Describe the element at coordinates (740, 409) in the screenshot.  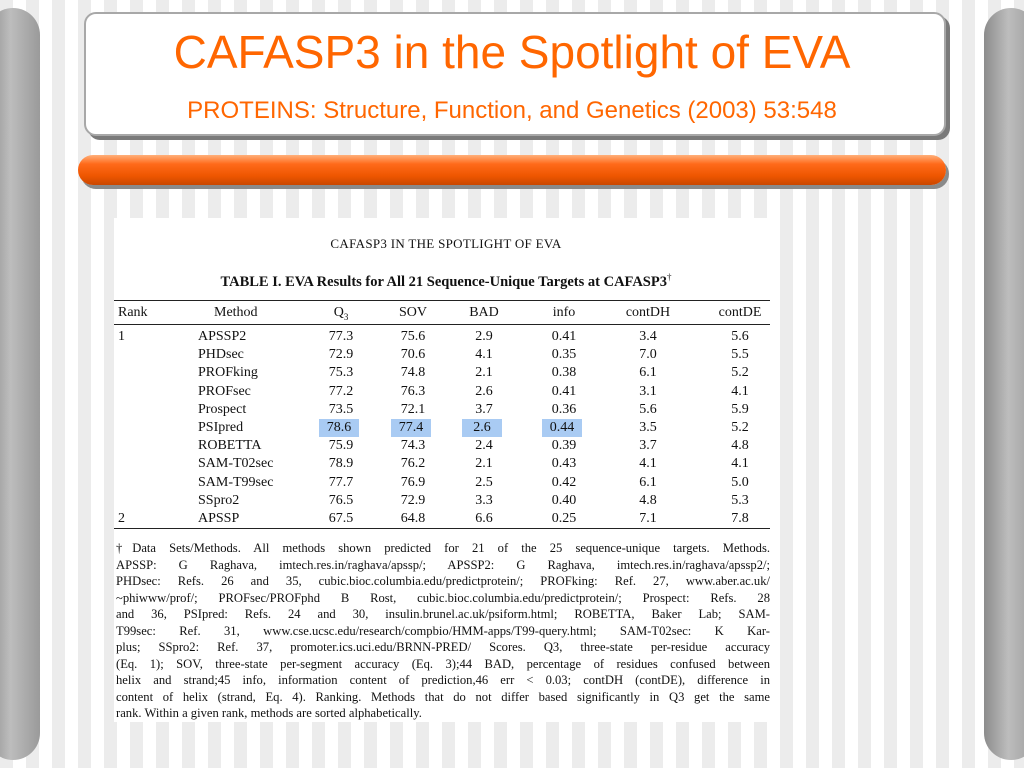
I see `cell-contde: 5.9` at that location.